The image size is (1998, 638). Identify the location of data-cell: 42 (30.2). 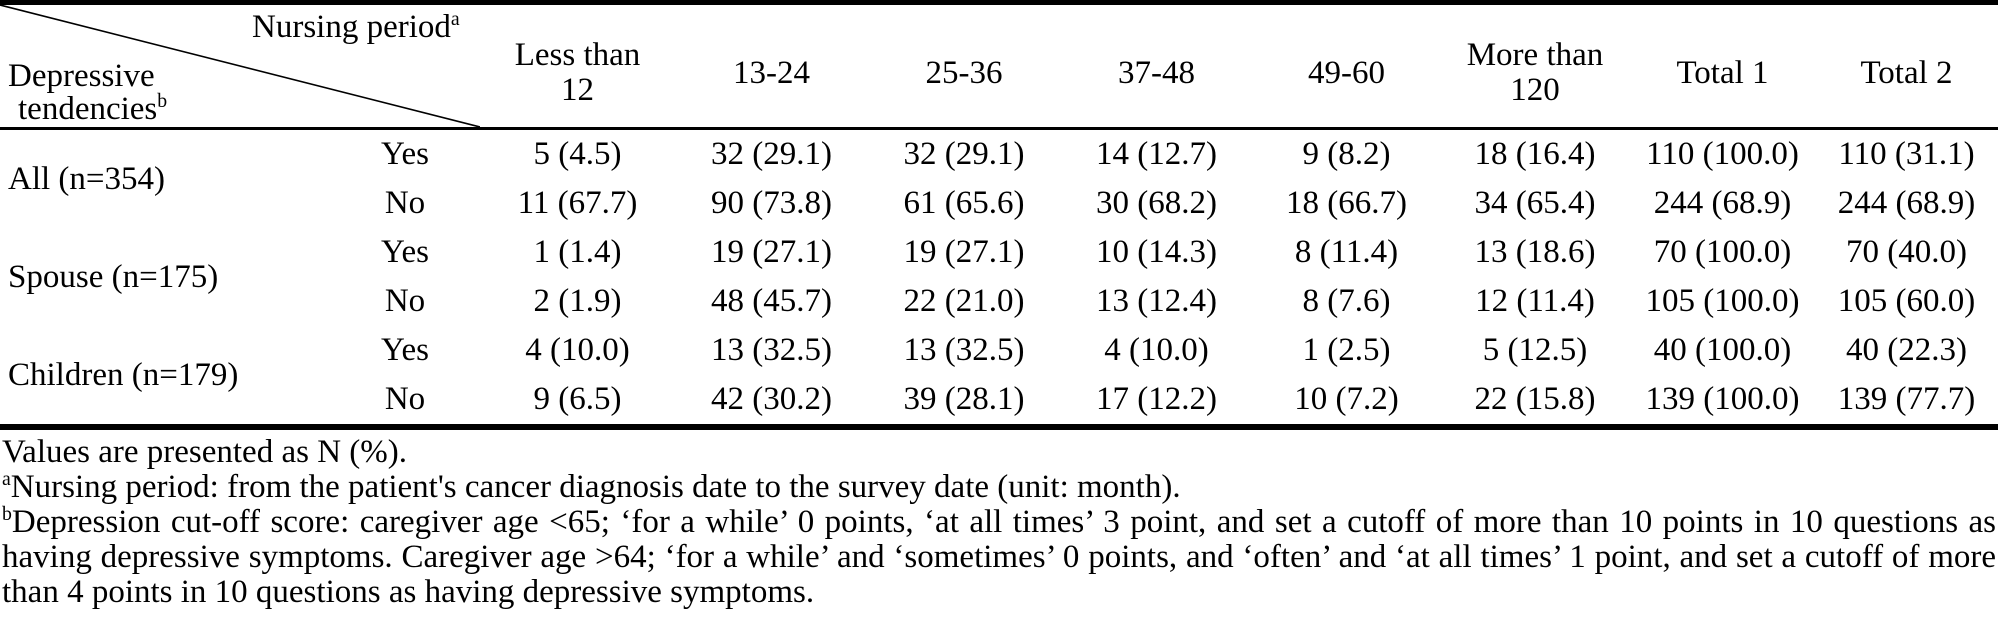
(771, 399).